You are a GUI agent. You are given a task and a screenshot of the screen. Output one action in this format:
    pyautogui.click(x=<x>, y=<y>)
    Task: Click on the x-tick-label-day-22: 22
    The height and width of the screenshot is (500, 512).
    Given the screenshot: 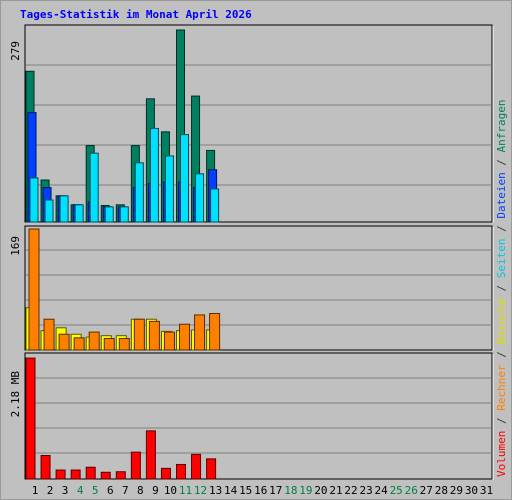 What is the action you would take?
    pyautogui.click(x=350, y=490)
    